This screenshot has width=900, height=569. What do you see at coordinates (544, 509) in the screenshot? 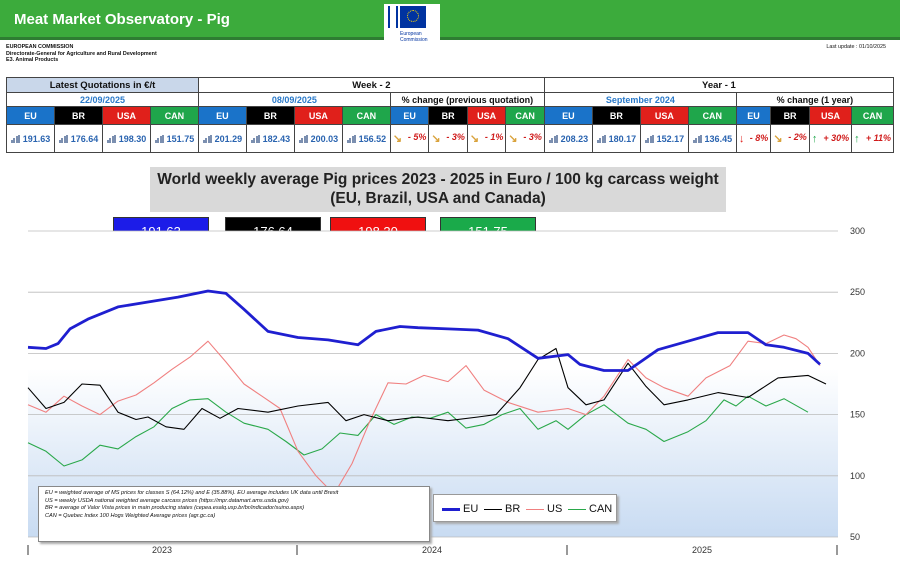
I see `legend-item-us: US` at bounding box center [544, 509].